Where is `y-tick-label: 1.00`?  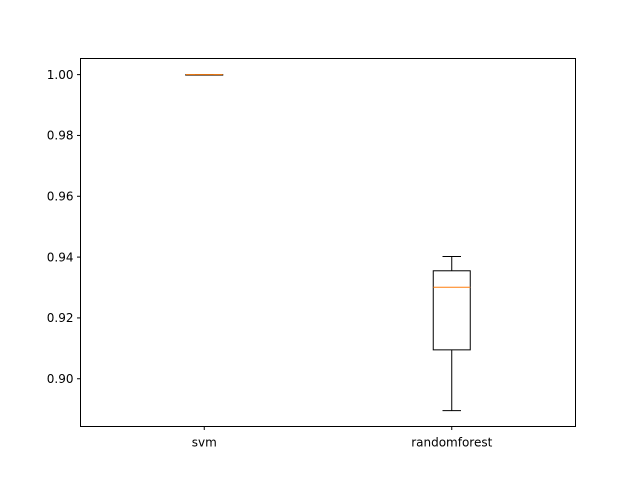 y-tick-label: 1.00 is located at coordinates (60, 75).